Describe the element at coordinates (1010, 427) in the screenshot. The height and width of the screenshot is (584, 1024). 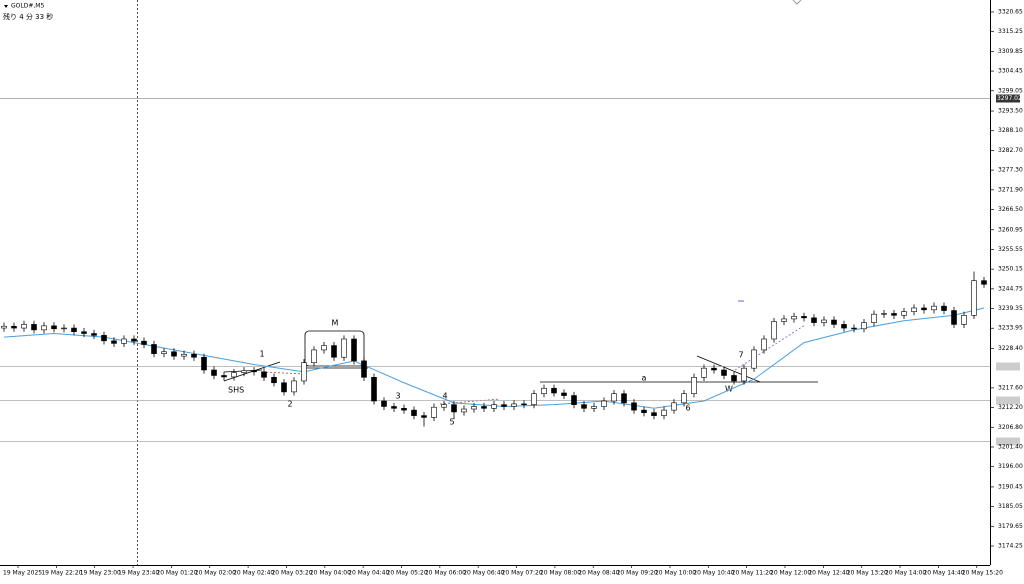
I see `y-tick-label: 3206.80` at that location.